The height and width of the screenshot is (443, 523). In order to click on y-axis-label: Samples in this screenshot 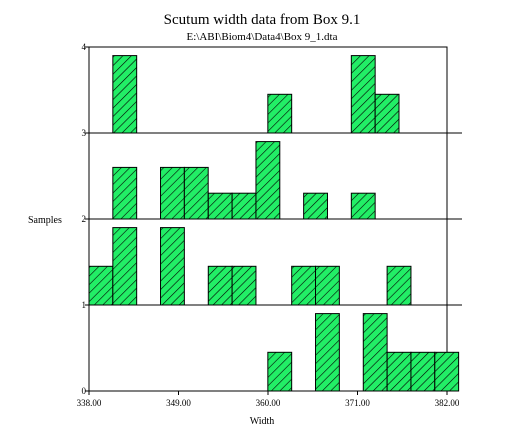, I will do `click(45, 220)`.